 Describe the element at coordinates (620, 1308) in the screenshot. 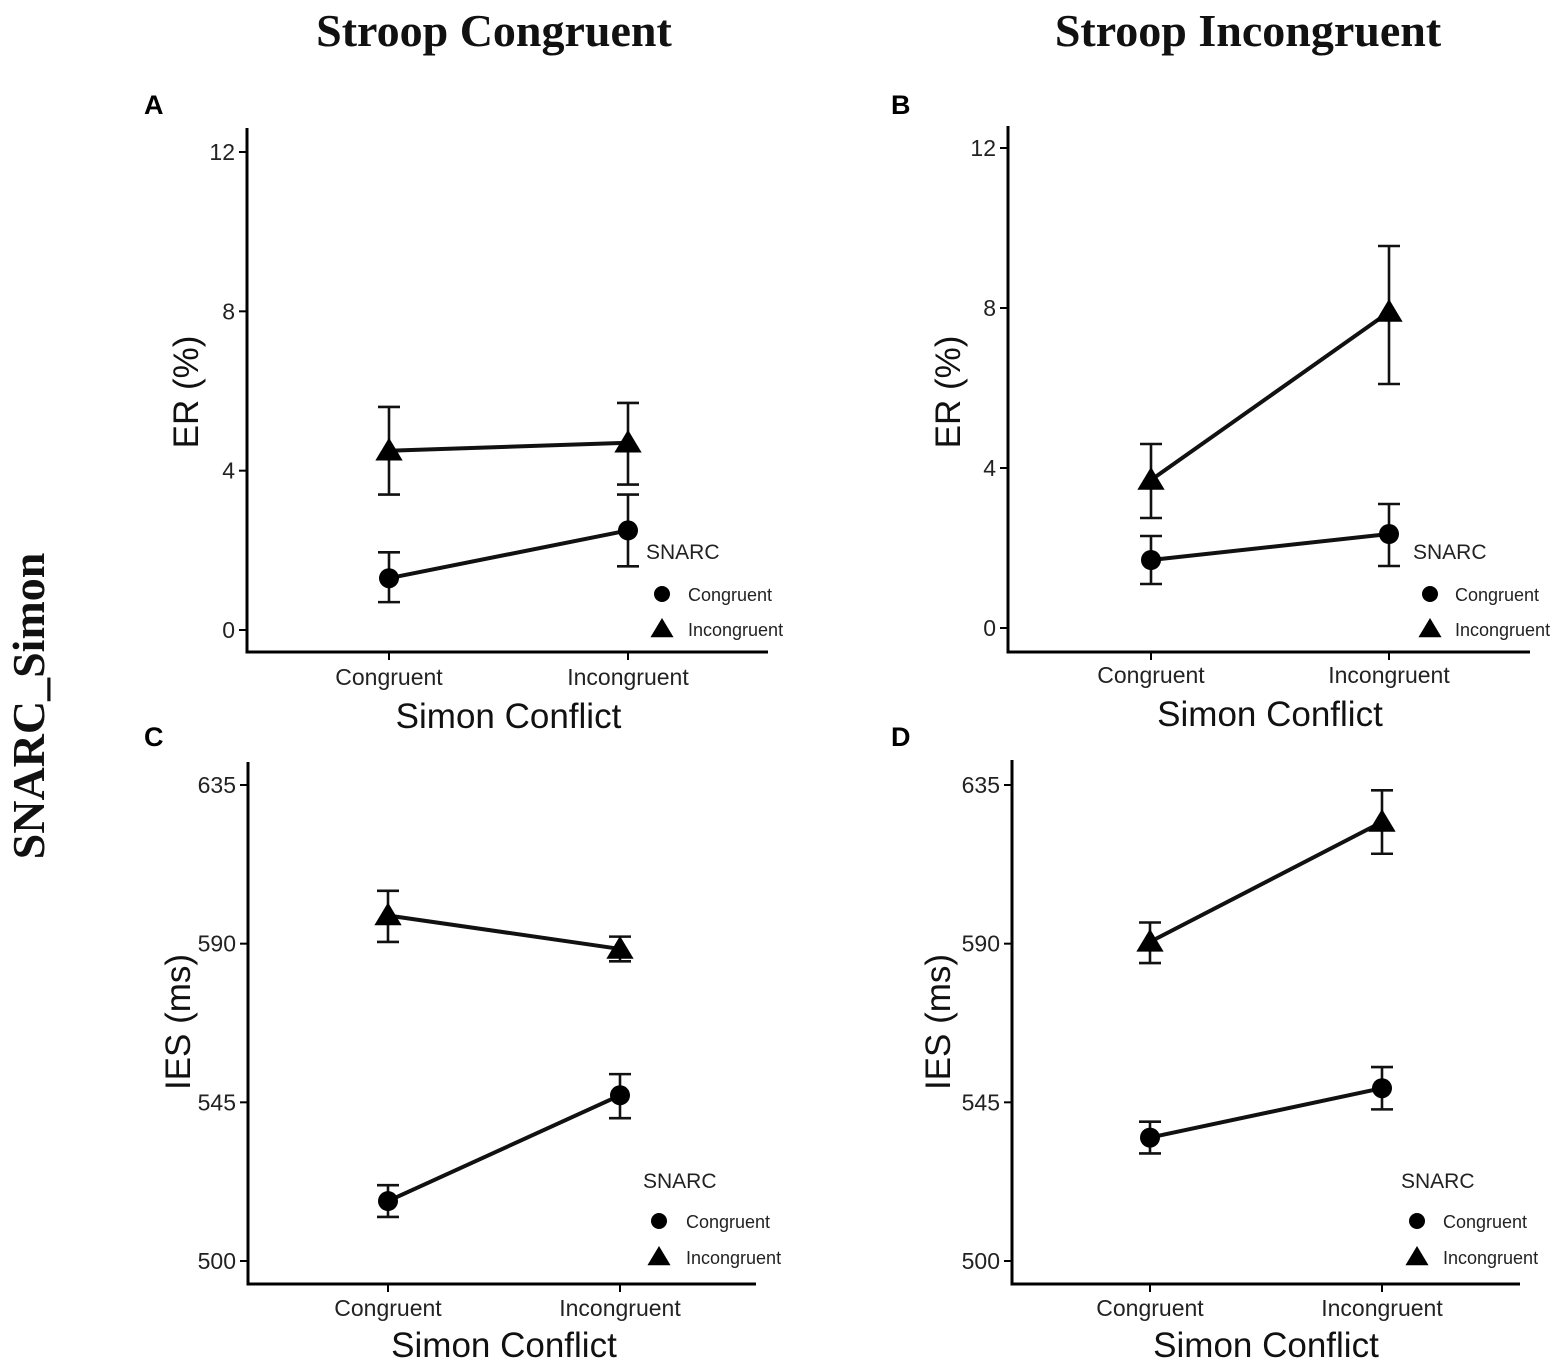

I see `x-tick-label-c-incongruent: Incongruent` at that location.